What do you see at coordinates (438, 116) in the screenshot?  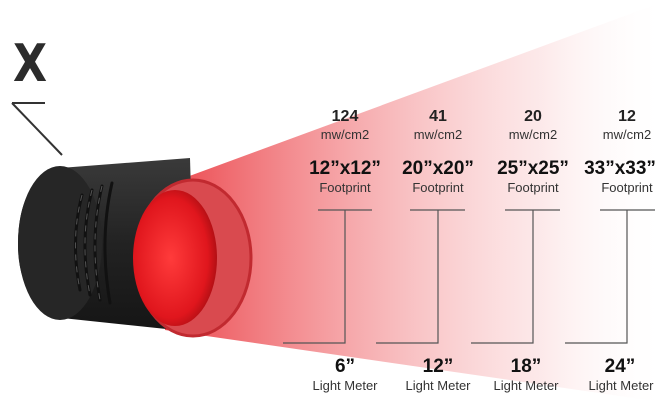 I see `intensity-value: 41` at bounding box center [438, 116].